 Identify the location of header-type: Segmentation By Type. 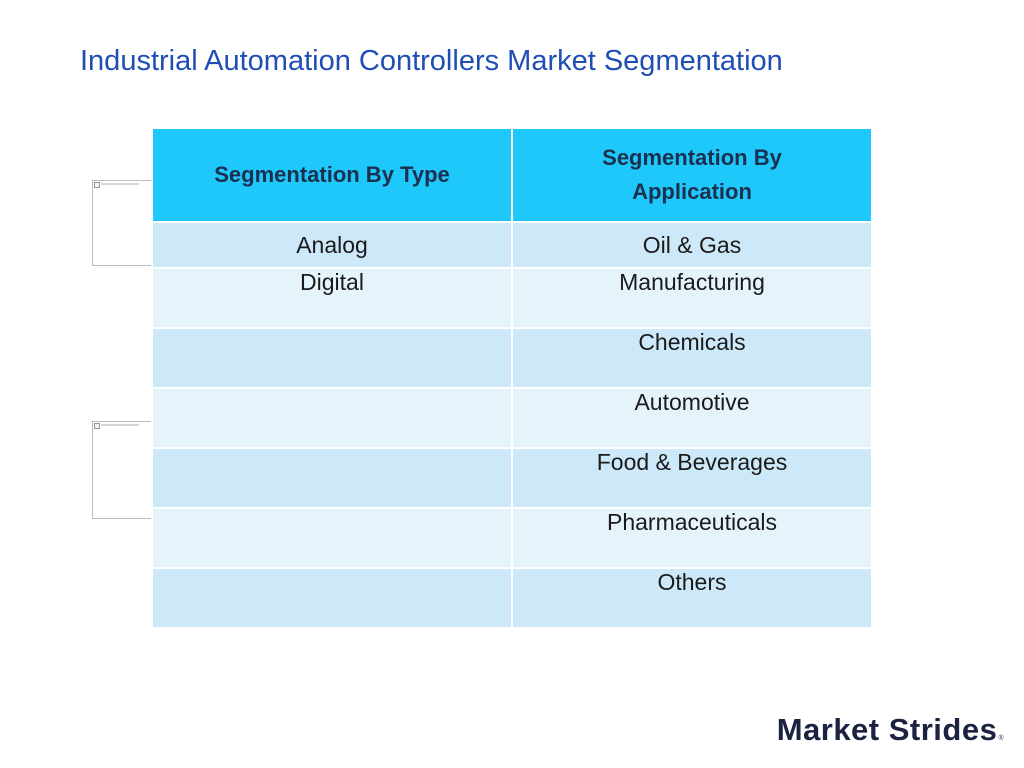
(332, 175).